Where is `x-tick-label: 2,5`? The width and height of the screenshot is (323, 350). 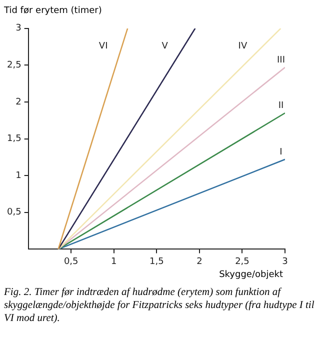 x-tick-label: 2,5 is located at coordinates (242, 261).